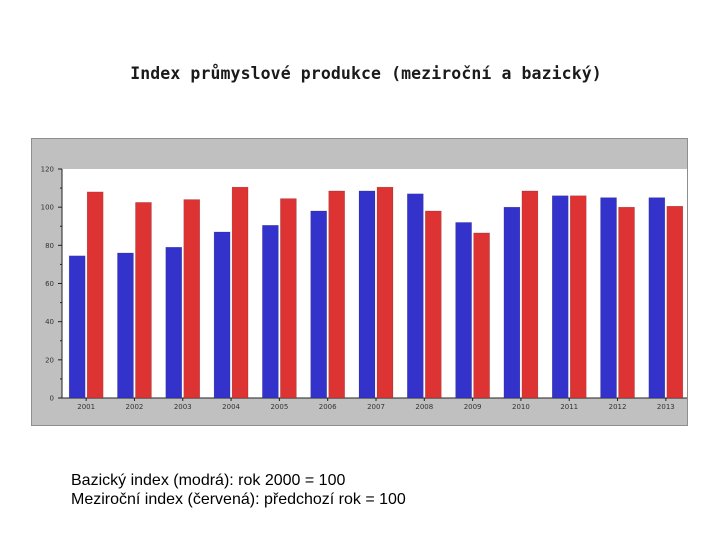  Describe the element at coordinates (47, 170) in the screenshot. I see `y-tick-label: 120` at that location.